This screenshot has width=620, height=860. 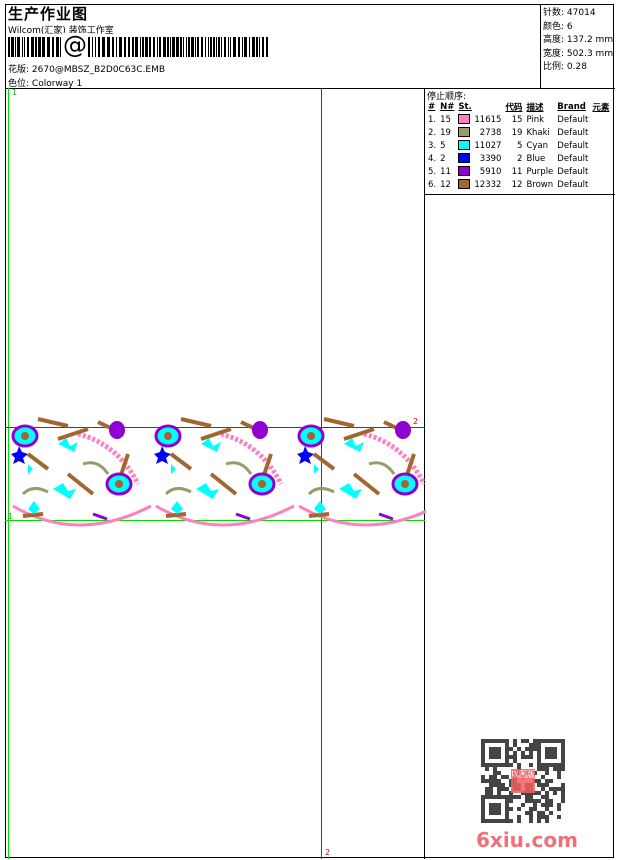 I want to click on embroidery-design-preview, so click(x=218, y=472).